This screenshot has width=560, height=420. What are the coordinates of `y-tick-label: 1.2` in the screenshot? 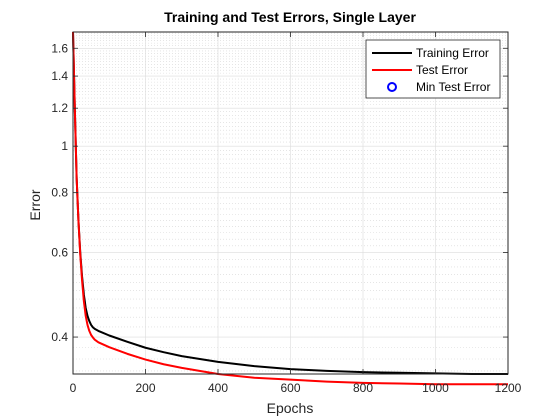 It's located at (59, 108).